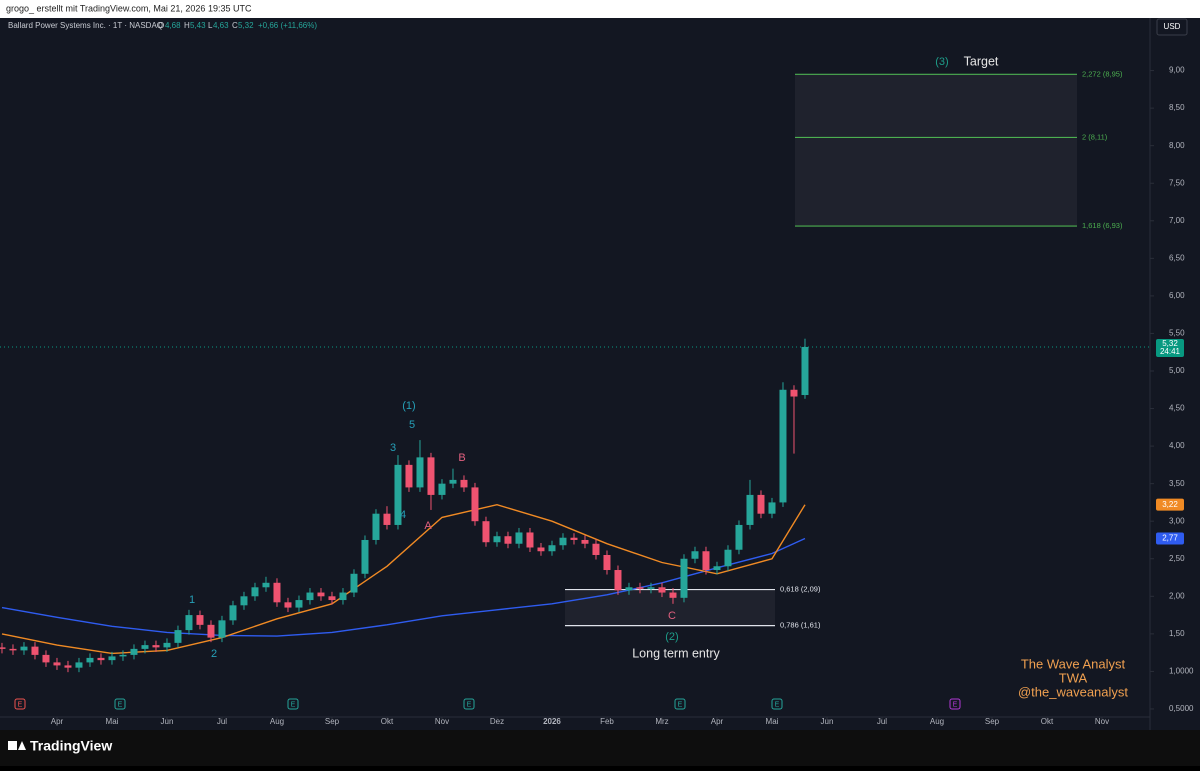 The height and width of the screenshot is (771, 1200). Describe the element at coordinates (1177, 558) in the screenshot. I see `y-tick-label: 2,50` at that location.